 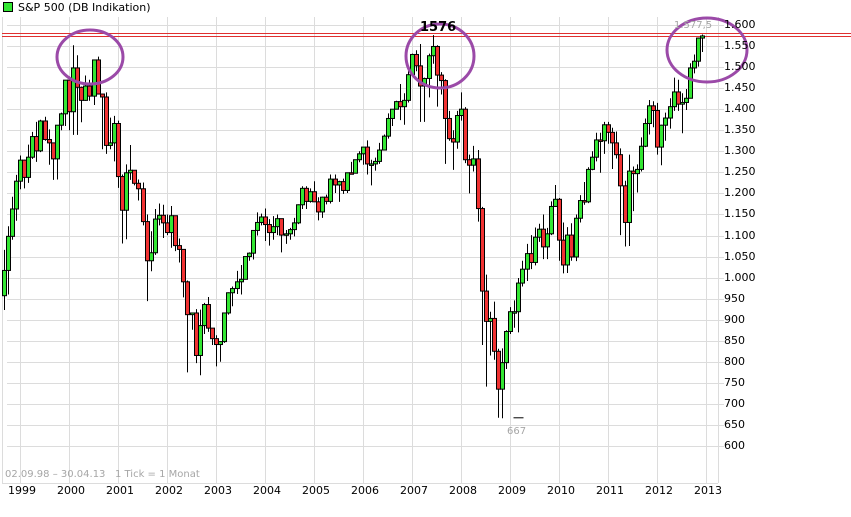 I want to click on date-range: 02.09.98 – 30.04.13 1 Tick = 1 Monat, so click(x=102, y=474).